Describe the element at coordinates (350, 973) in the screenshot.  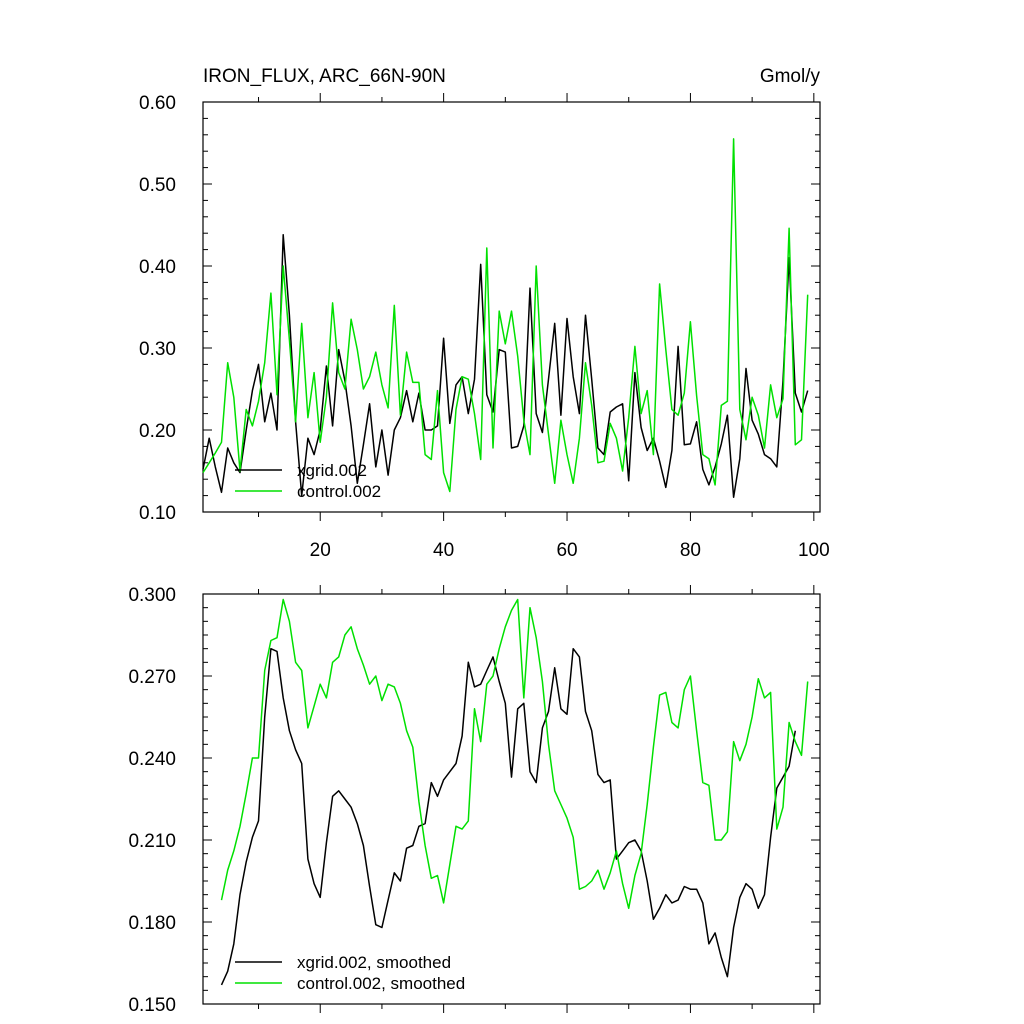
I see `smoothed-flux-legend: xgrid.002, smoothed control.002, smoothed` at that location.